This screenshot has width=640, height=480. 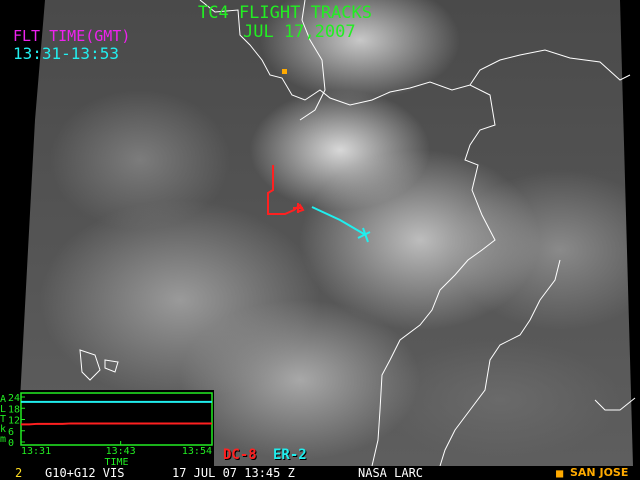 What do you see at coordinates (14, 398) in the screenshot?
I see `y-tick-label: 24` at bounding box center [14, 398].